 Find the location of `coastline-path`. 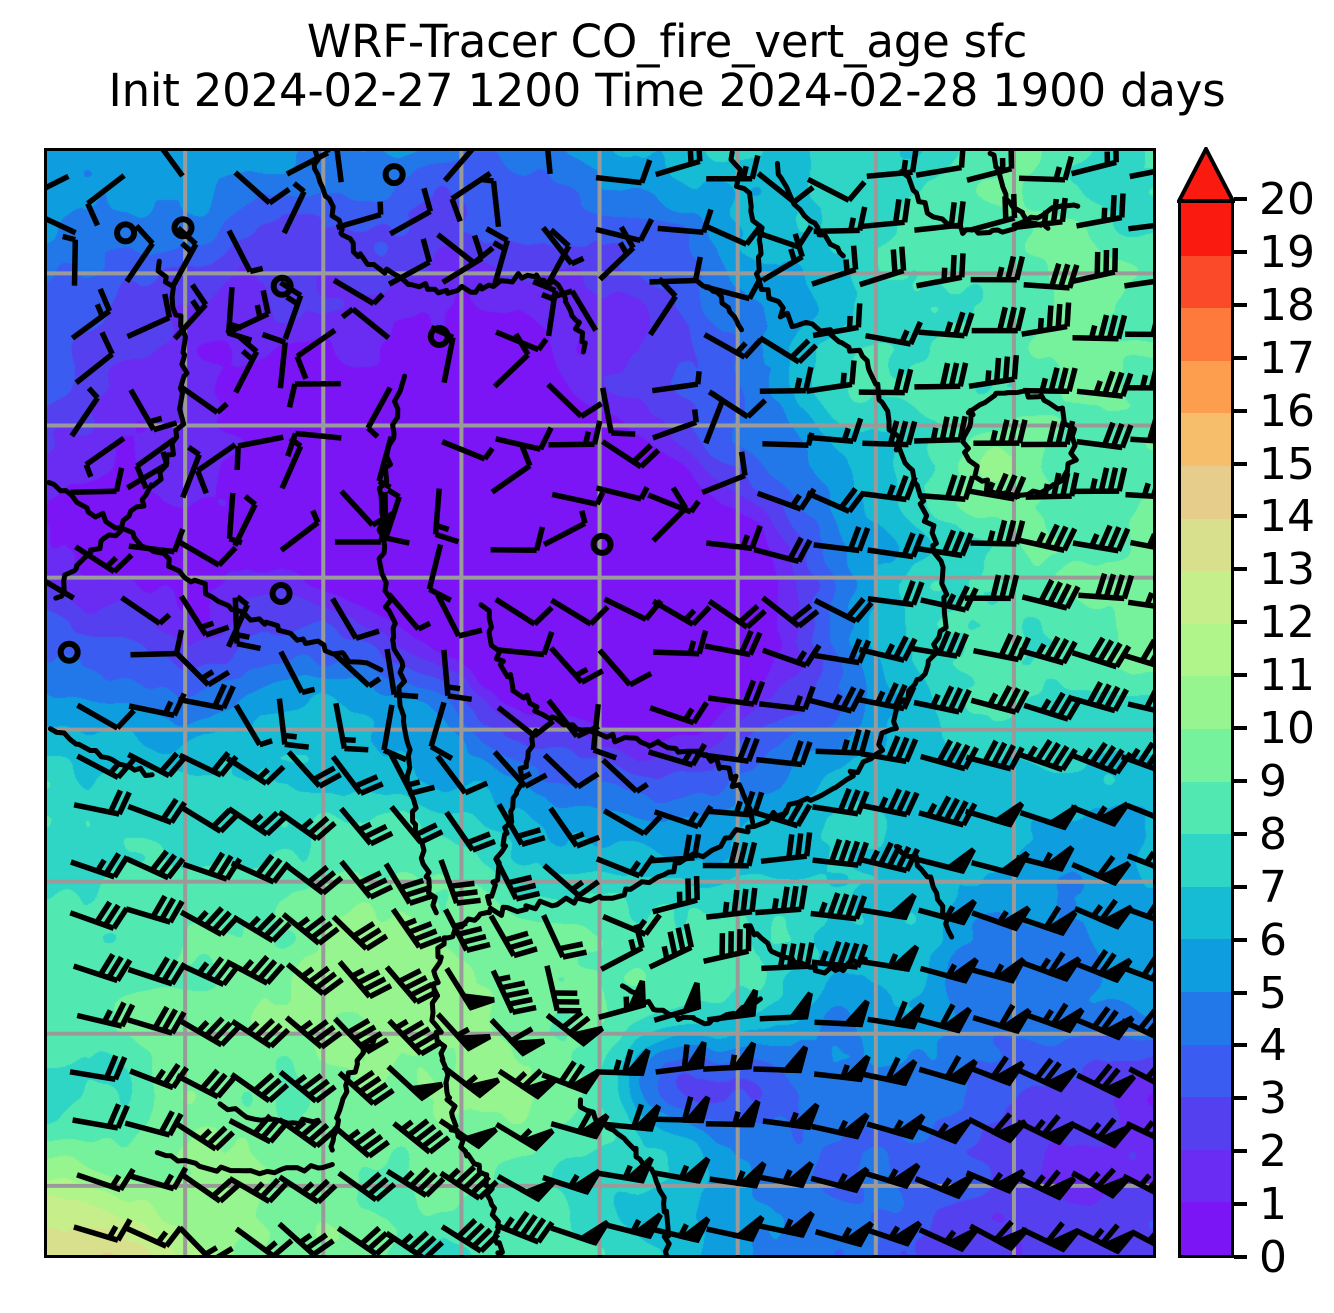

coastline-path is located at coordinates (467, 1082).